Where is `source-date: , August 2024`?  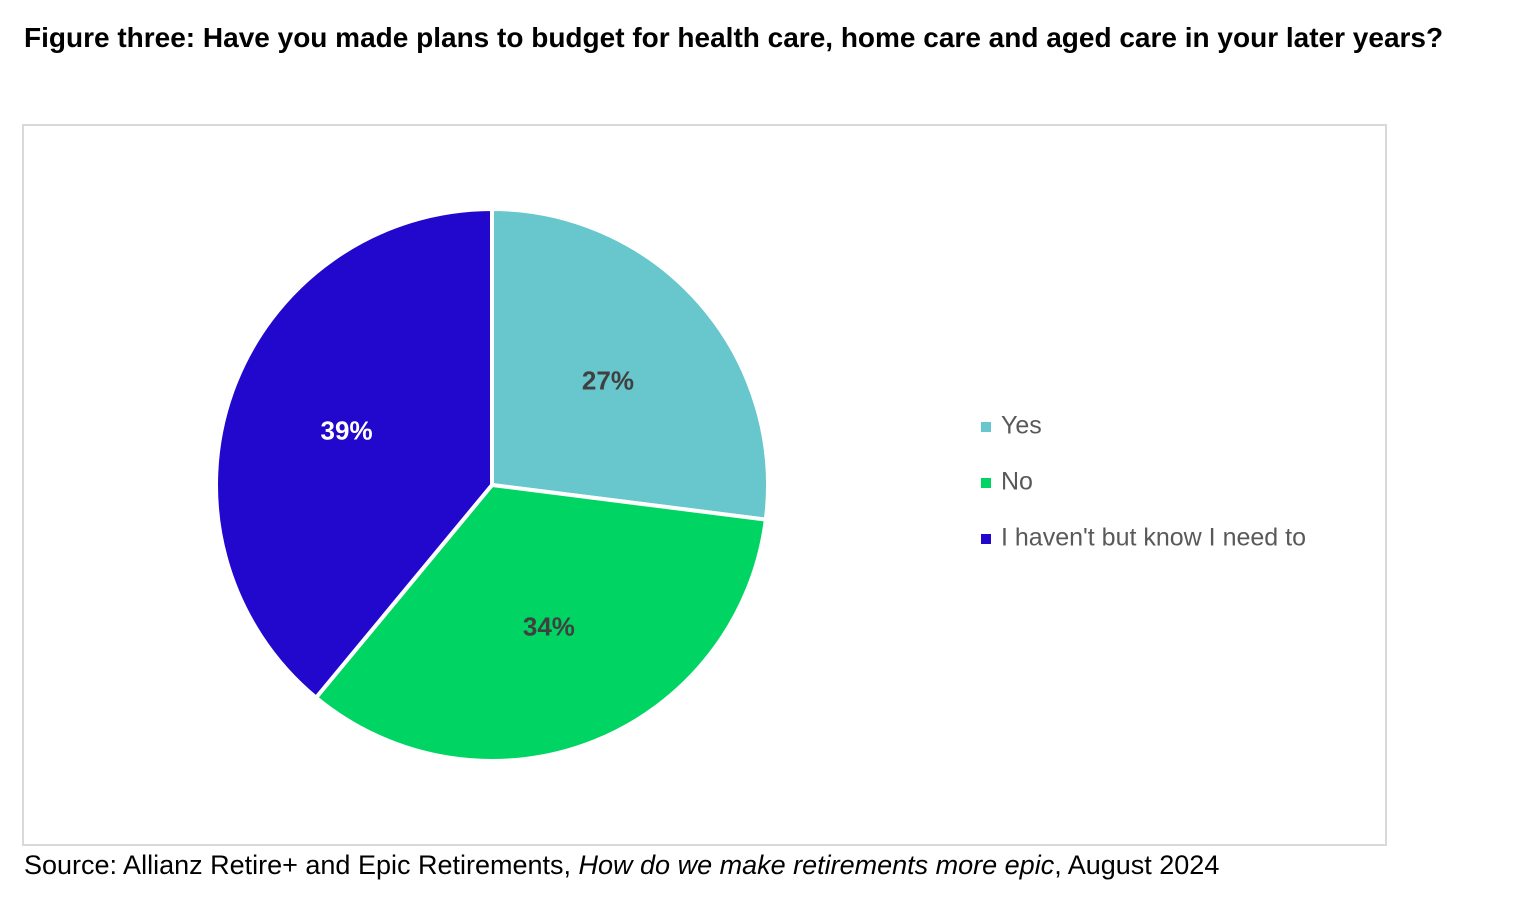 source-date: , August 2024 is located at coordinates (1137, 865).